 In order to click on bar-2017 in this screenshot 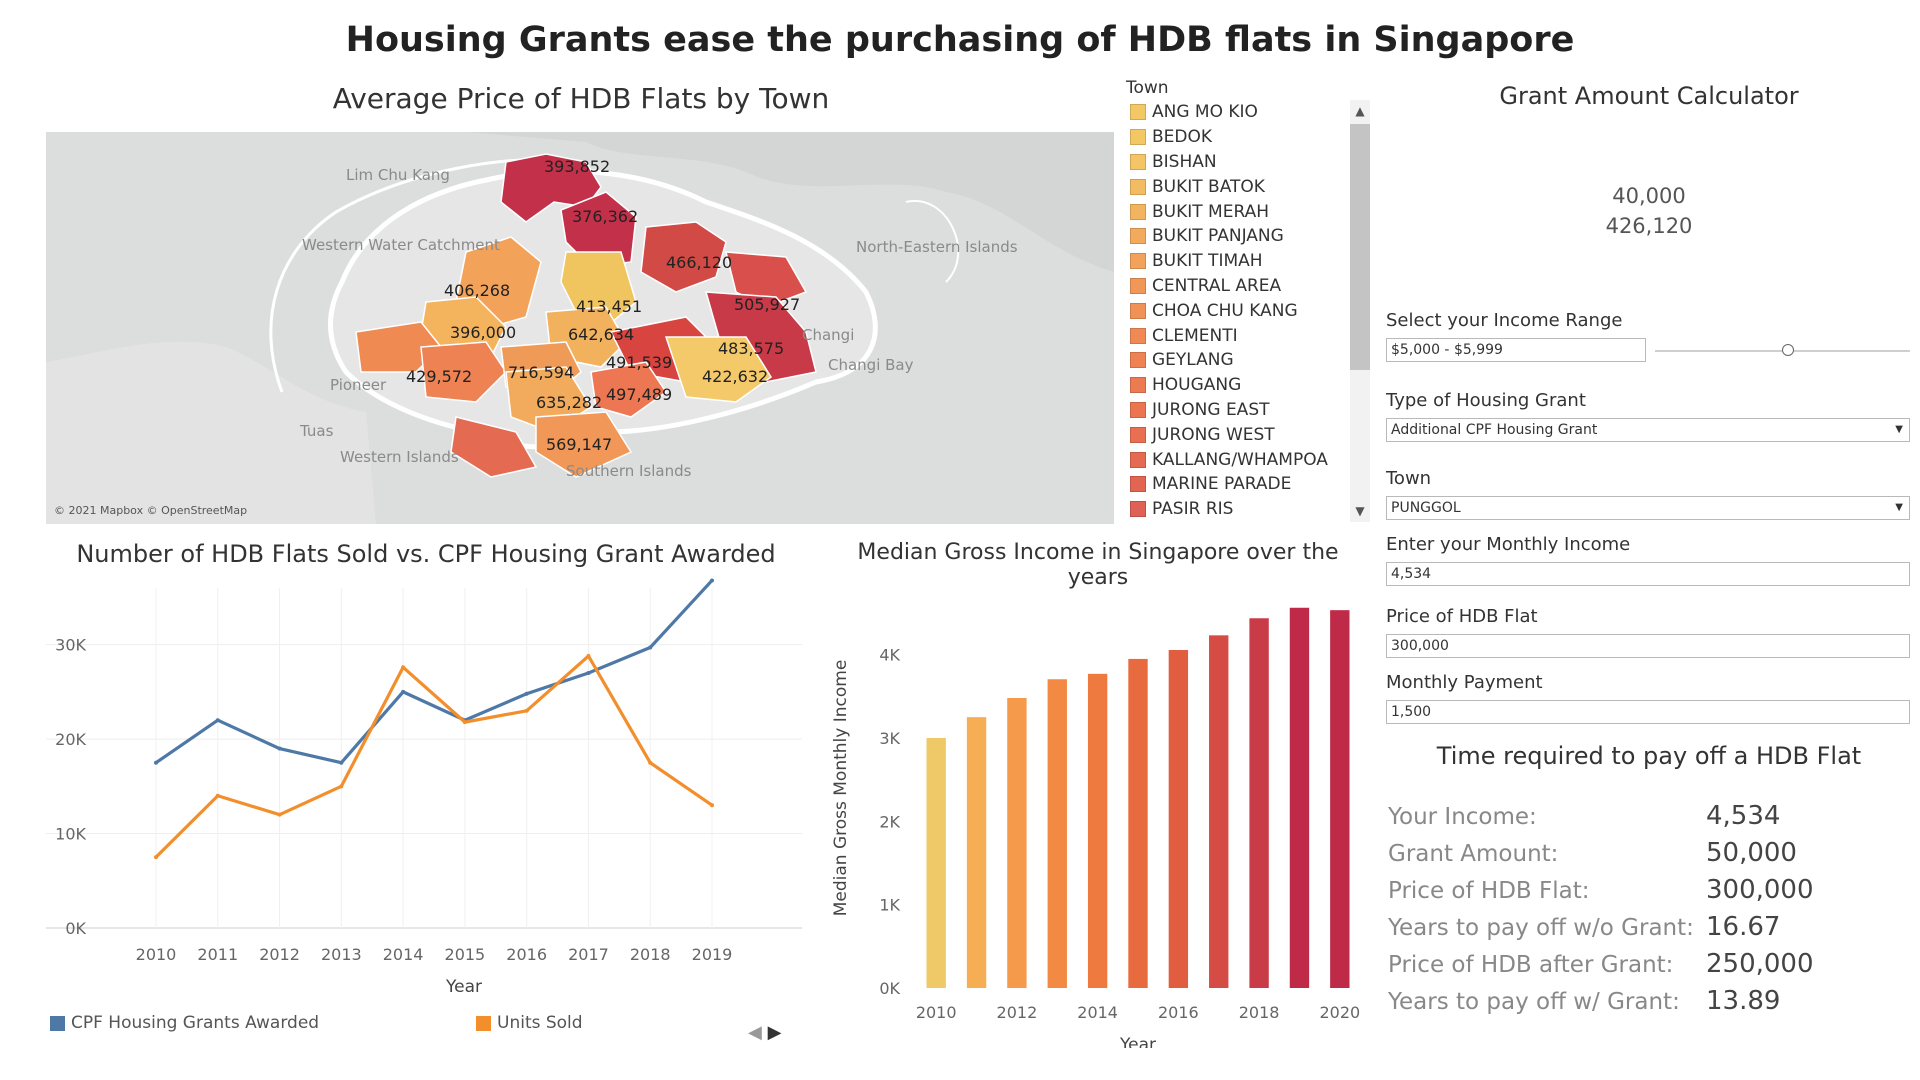, I will do `click(1219, 811)`.